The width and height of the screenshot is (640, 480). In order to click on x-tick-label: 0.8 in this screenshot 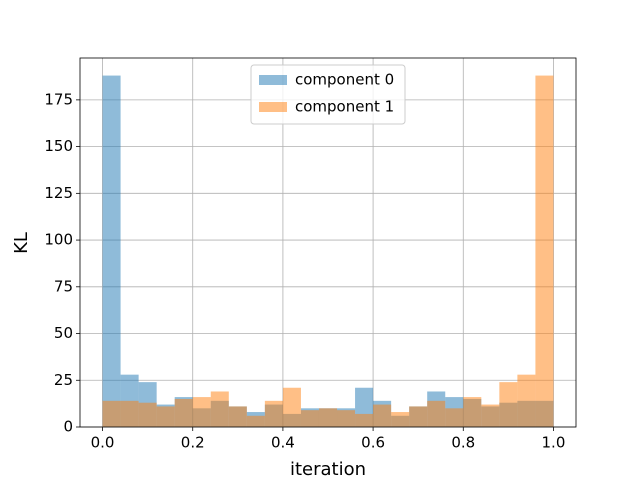, I will do `click(463, 443)`.